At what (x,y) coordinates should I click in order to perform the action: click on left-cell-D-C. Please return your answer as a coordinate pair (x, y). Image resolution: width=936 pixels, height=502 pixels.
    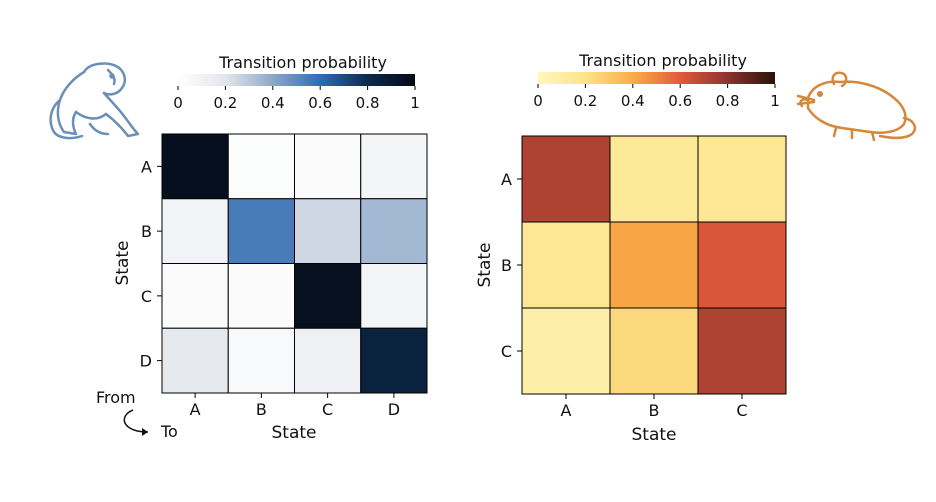
    Looking at the image, I should click on (328, 360).